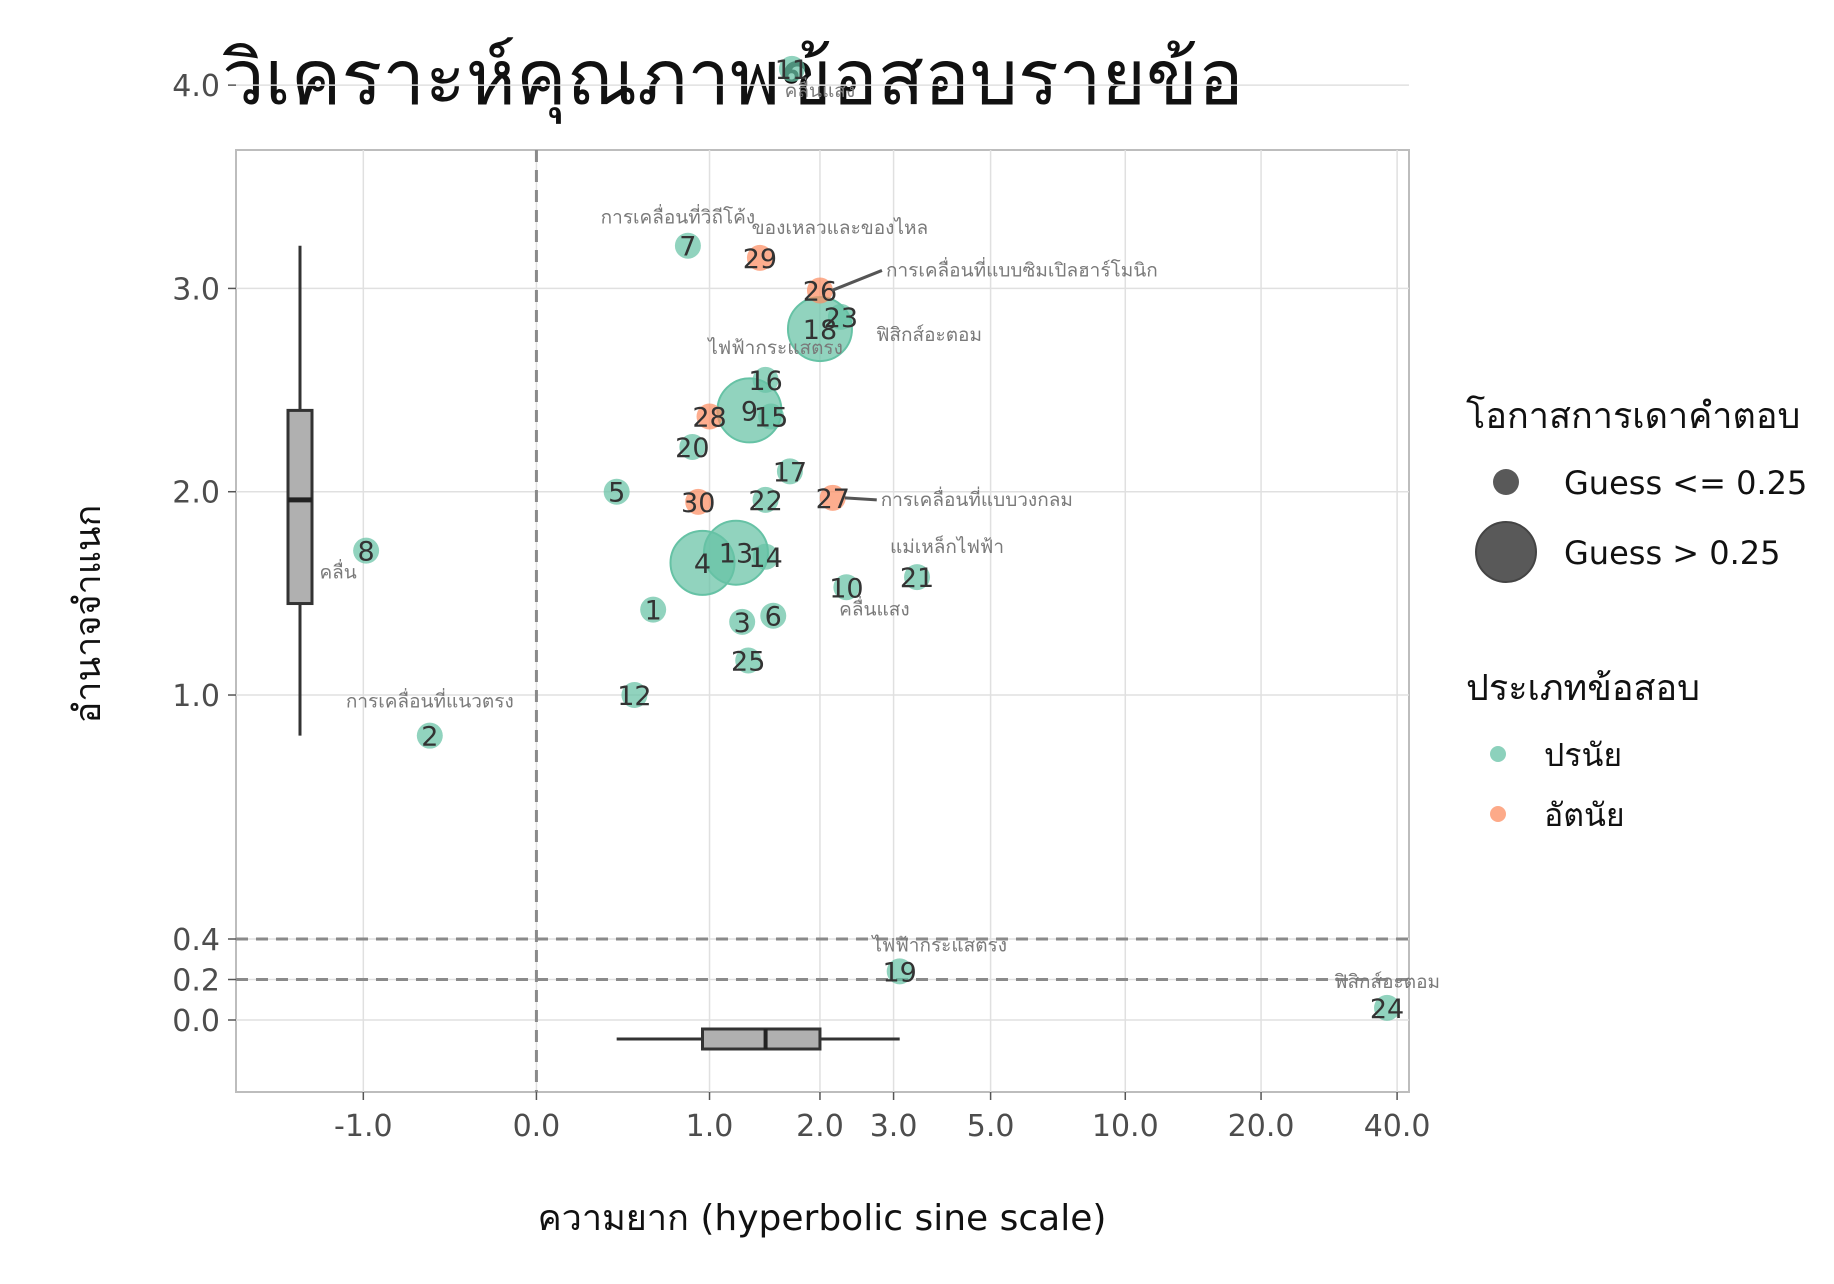 The width and height of the screenshot is (1834, 1284). Describe the element at coordinates (820, 89) in the screenshot. I see `topic-label-11: คลื่นแสง` at that location.